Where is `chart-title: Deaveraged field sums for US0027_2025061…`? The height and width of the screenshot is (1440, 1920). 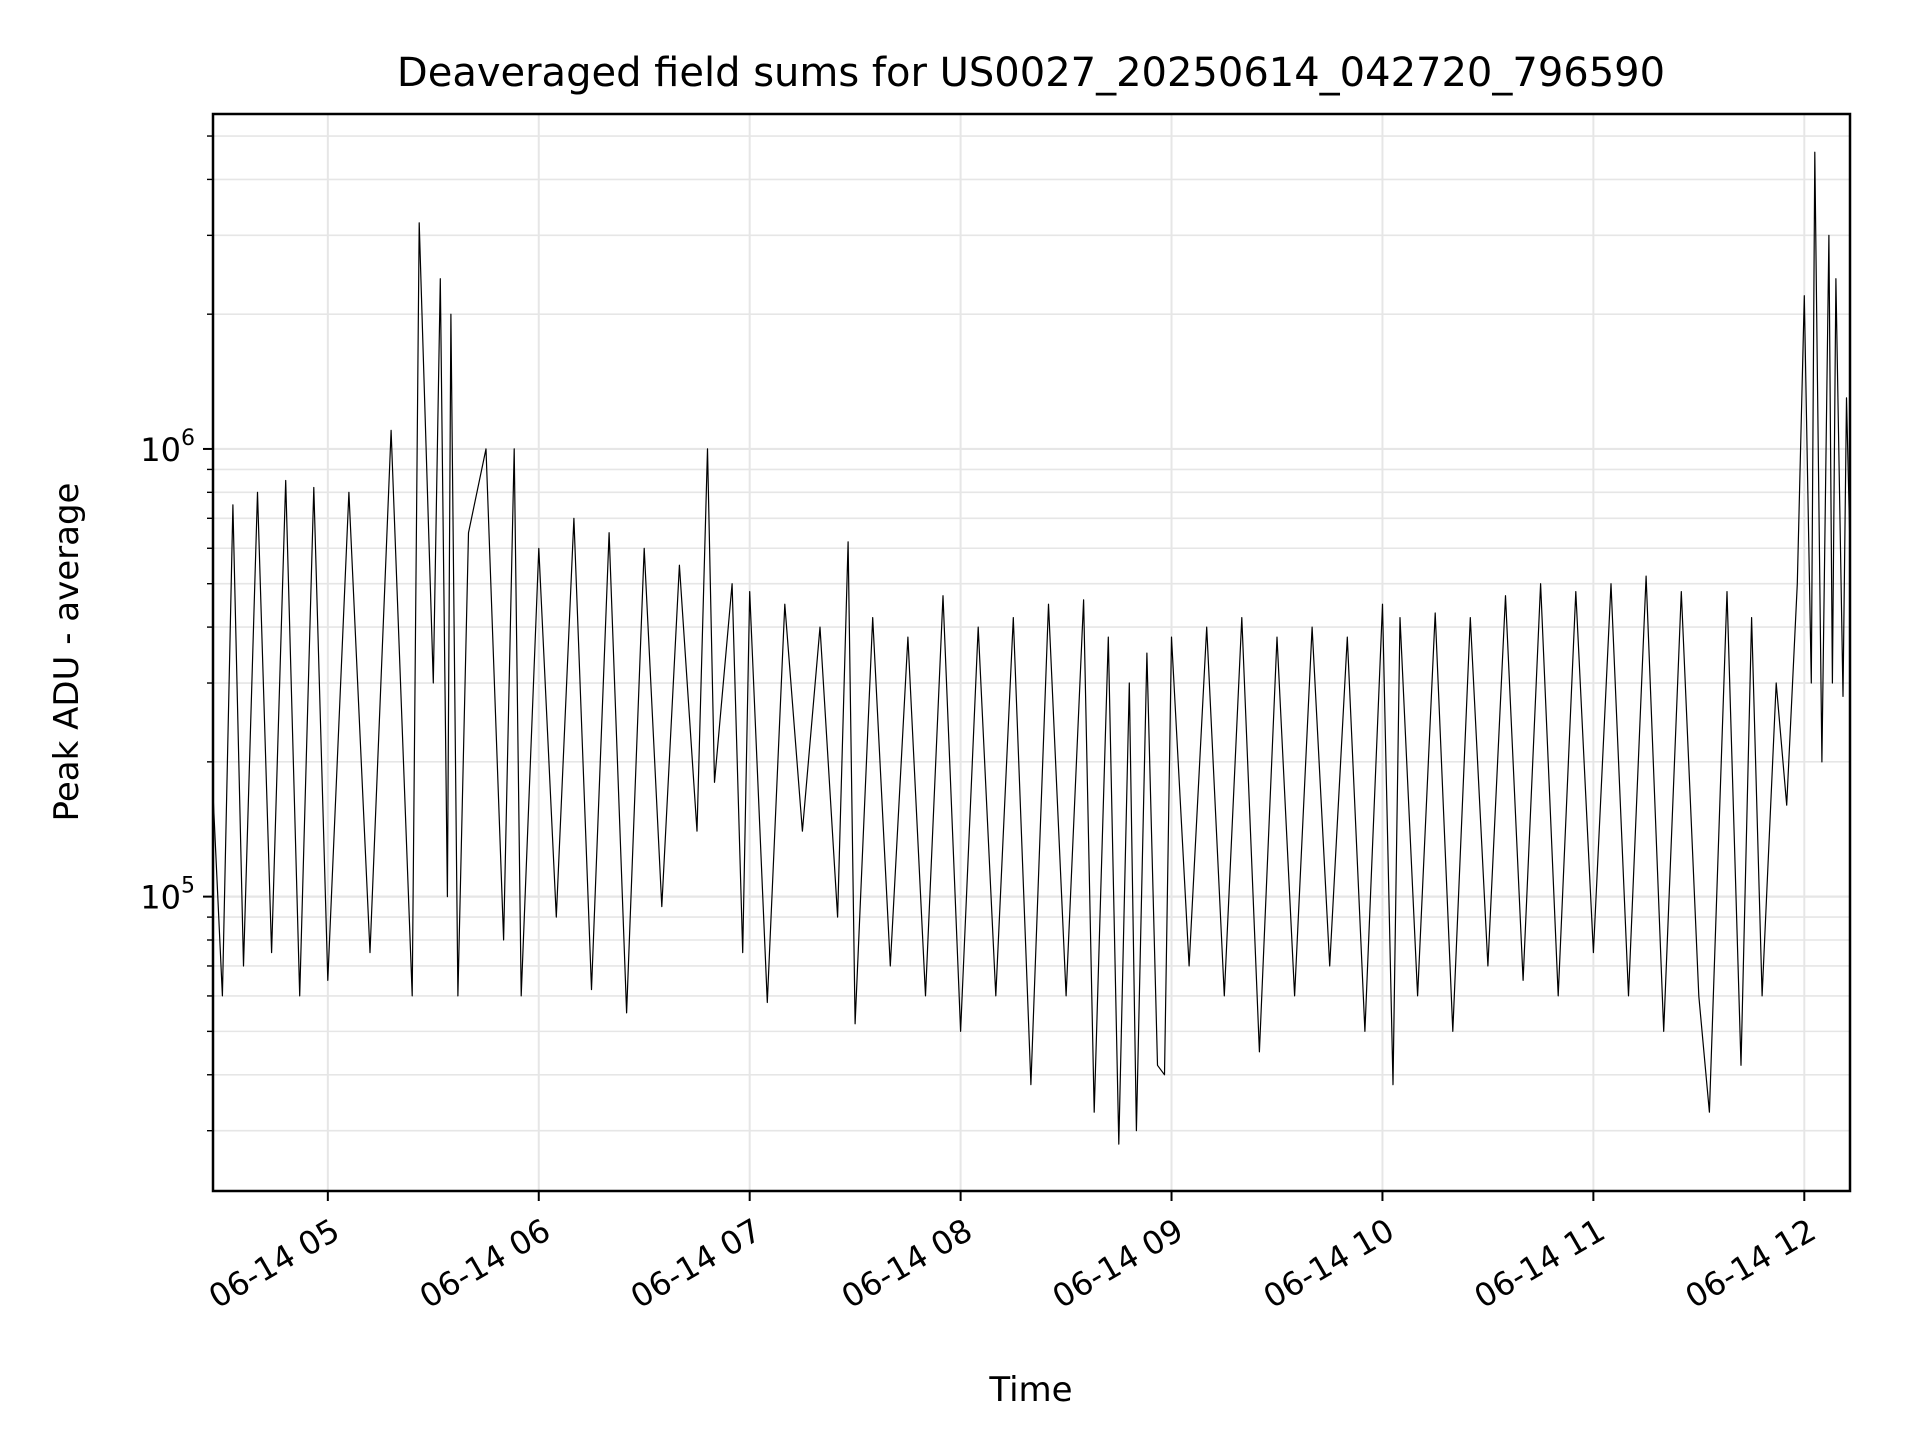 chart-title: Deaveraged field sums for US0027_2025061… is located at coordinates (1031, 73).